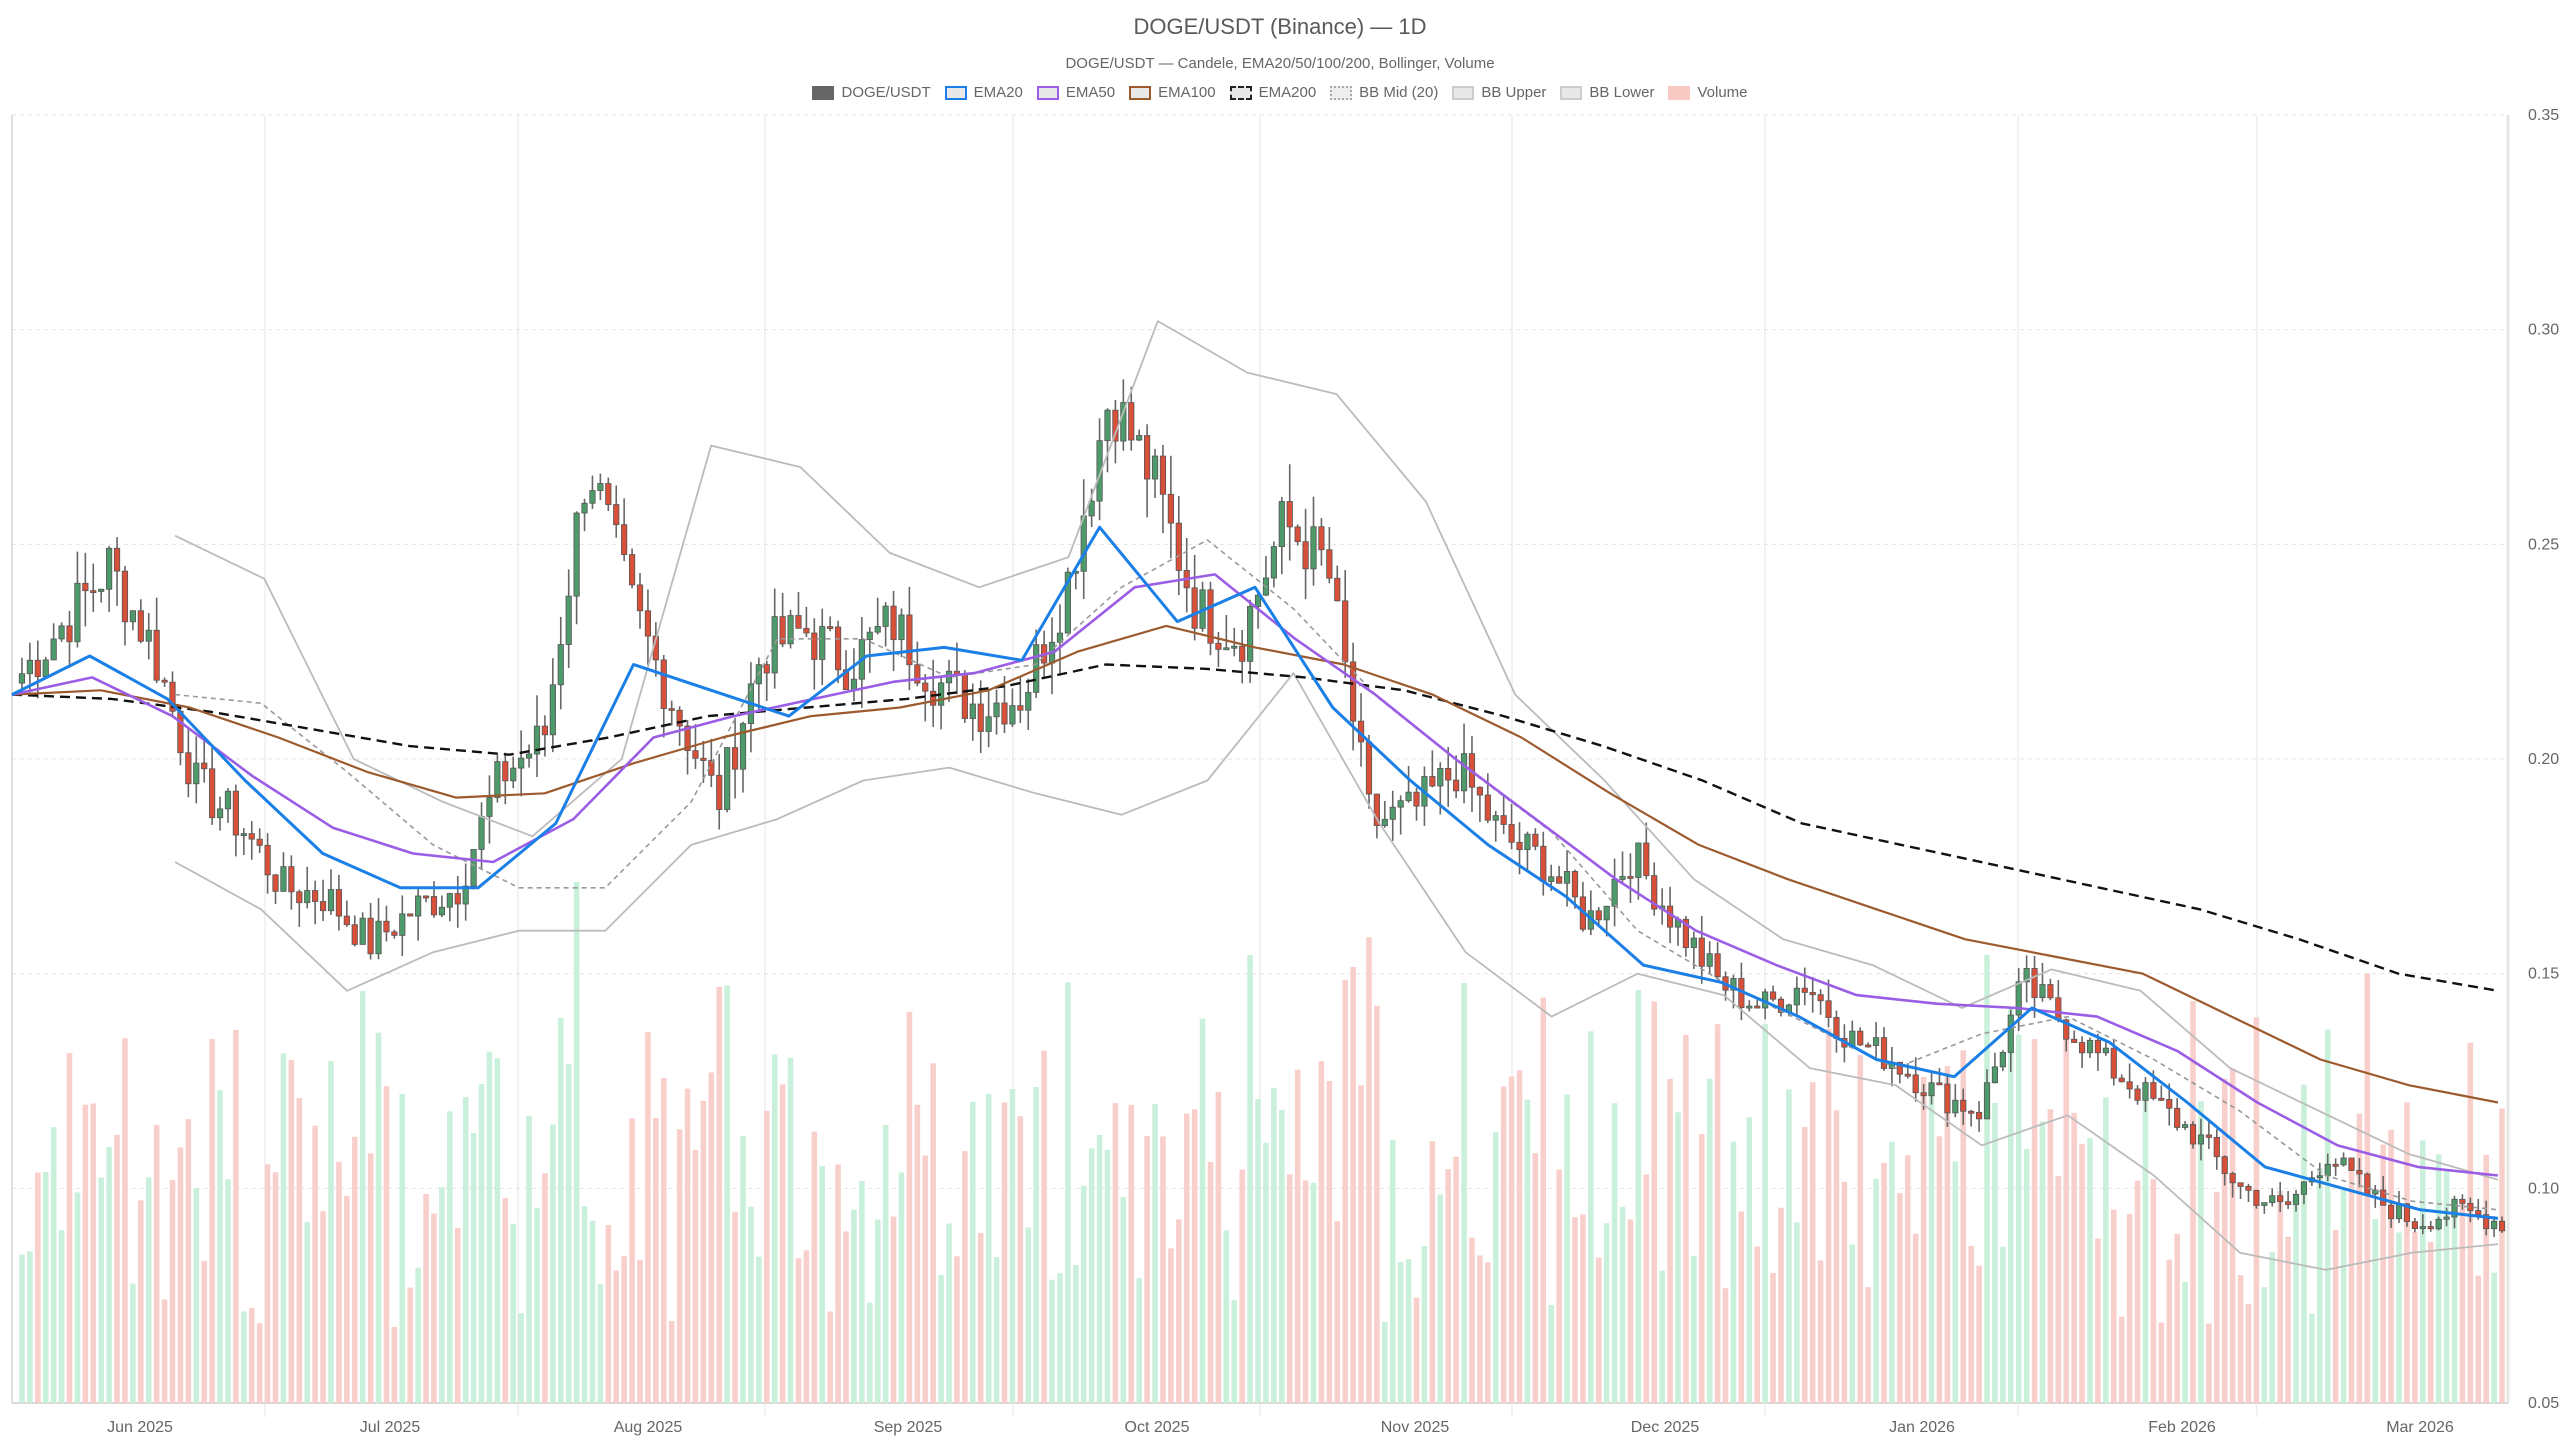  Describe the element at coordinates (1607, 92) in the screenshot. I see `legend-item-bb-lower: BB Lower` at that location.